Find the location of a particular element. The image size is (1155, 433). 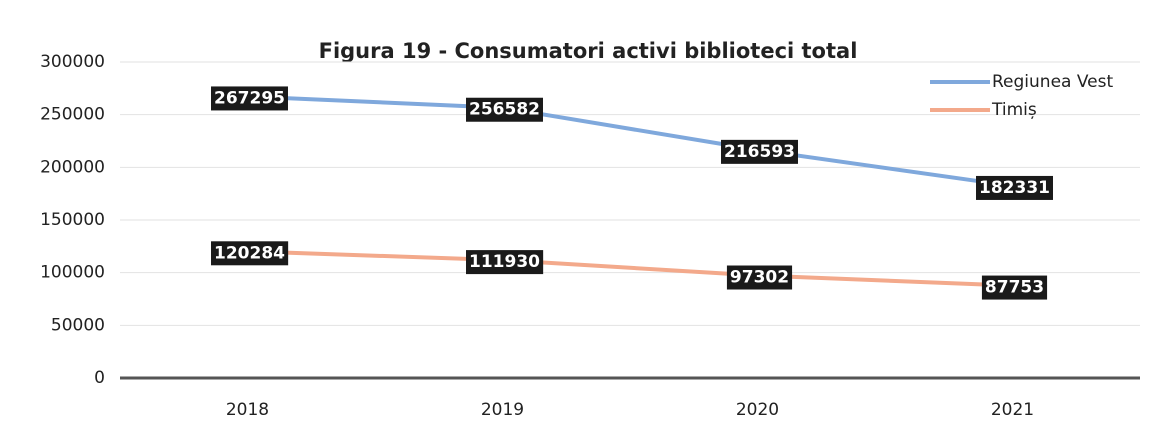

data-label-text: 97302 is located at coordinates (759, 278).